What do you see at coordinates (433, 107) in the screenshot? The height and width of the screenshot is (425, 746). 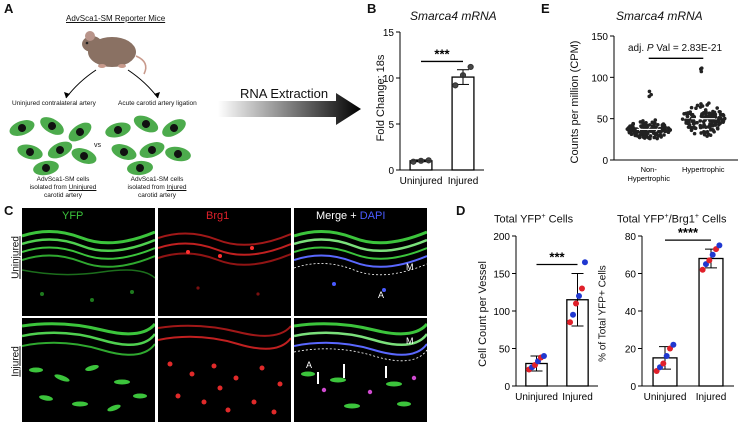 I see `panel-b-chart: 0 5 10 15 Uninjured Injured ***` at bounding box center [433, 107].